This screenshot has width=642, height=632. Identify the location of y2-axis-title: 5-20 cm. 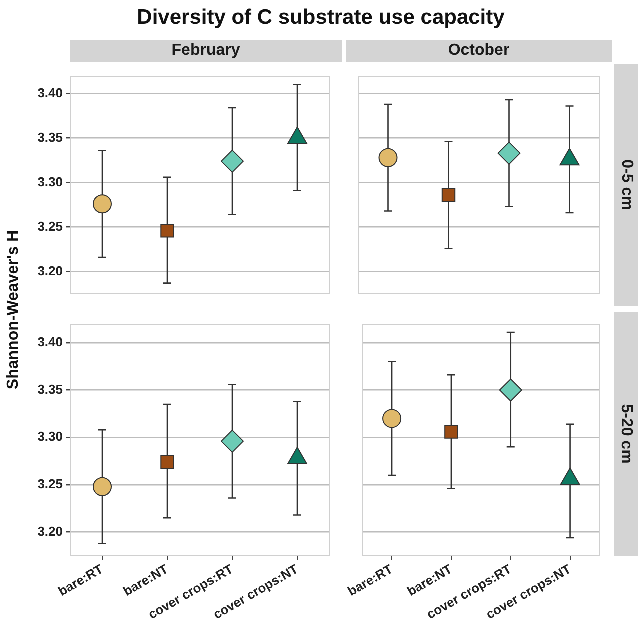
(626, 434).